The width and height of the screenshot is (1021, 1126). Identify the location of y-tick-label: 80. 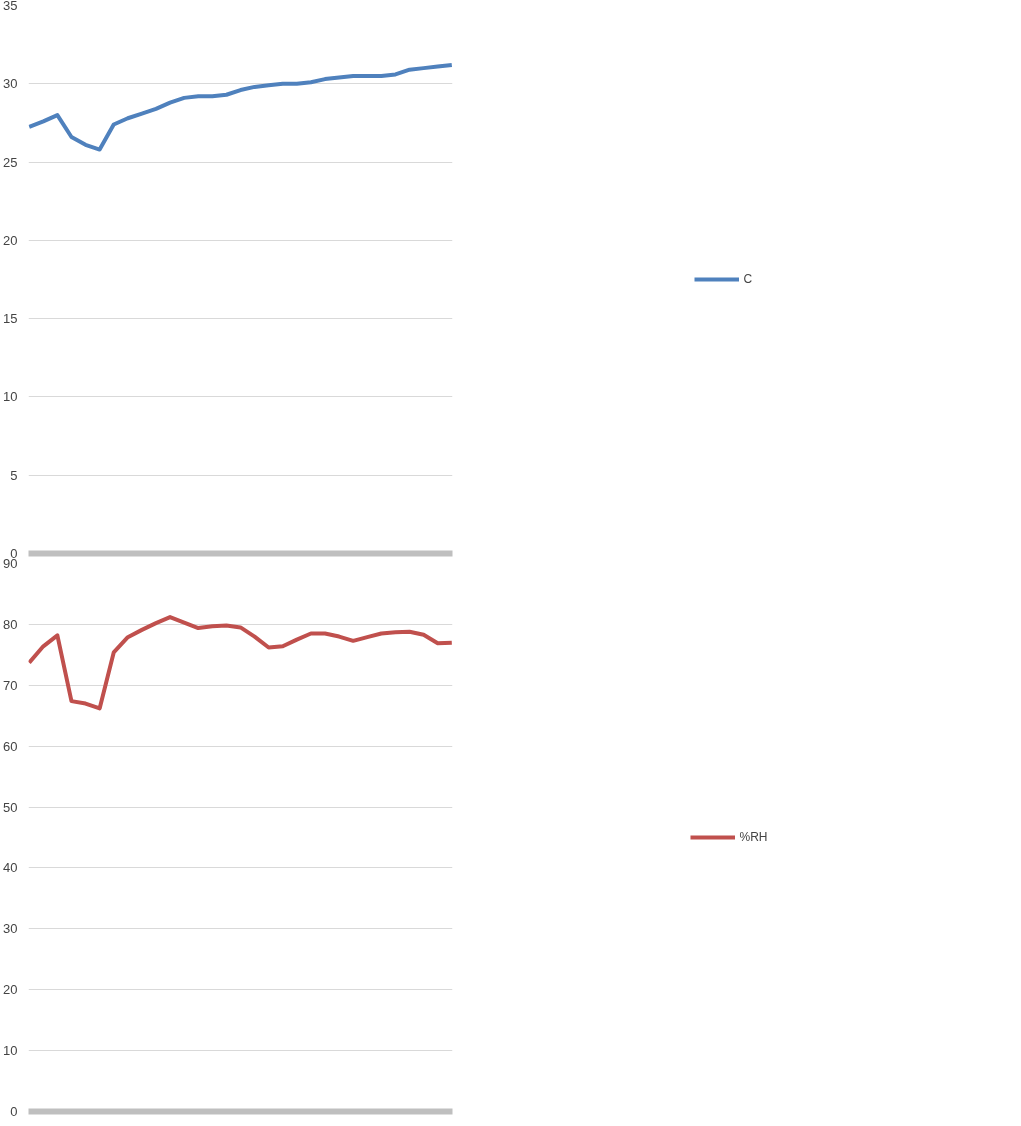
(10, 624).